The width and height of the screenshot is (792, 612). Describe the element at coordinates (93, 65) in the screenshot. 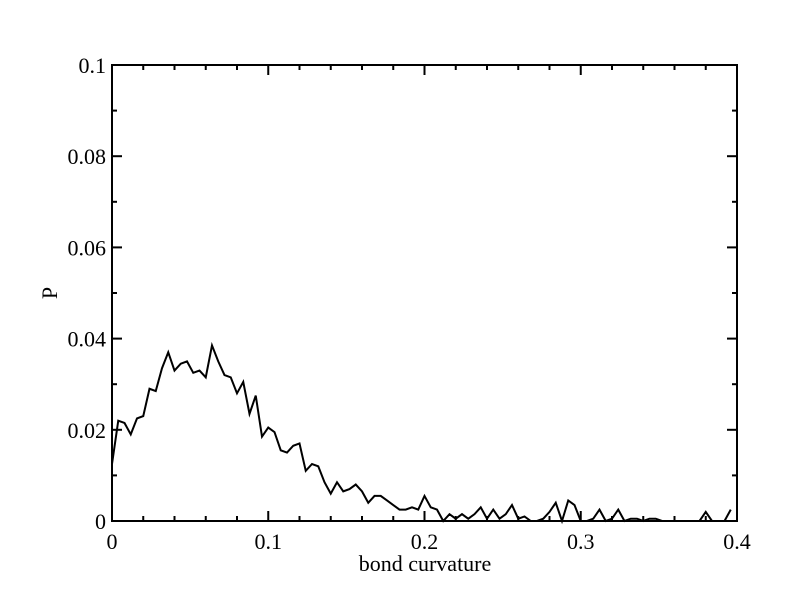

I see `y-tick-label: 0.1` at that location.